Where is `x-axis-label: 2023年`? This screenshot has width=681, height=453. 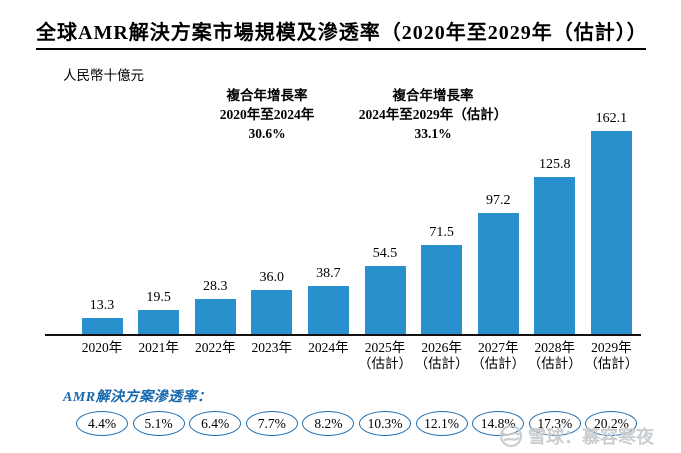 x-axis-label: 2023年 is located at coordinates (272, 348).